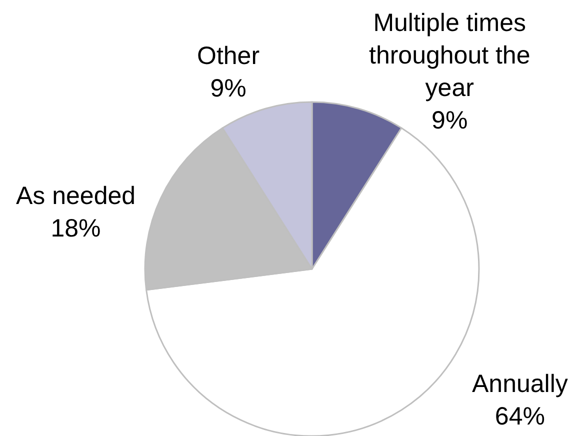  I want to click on data-label: 64%, so click(519, 416).